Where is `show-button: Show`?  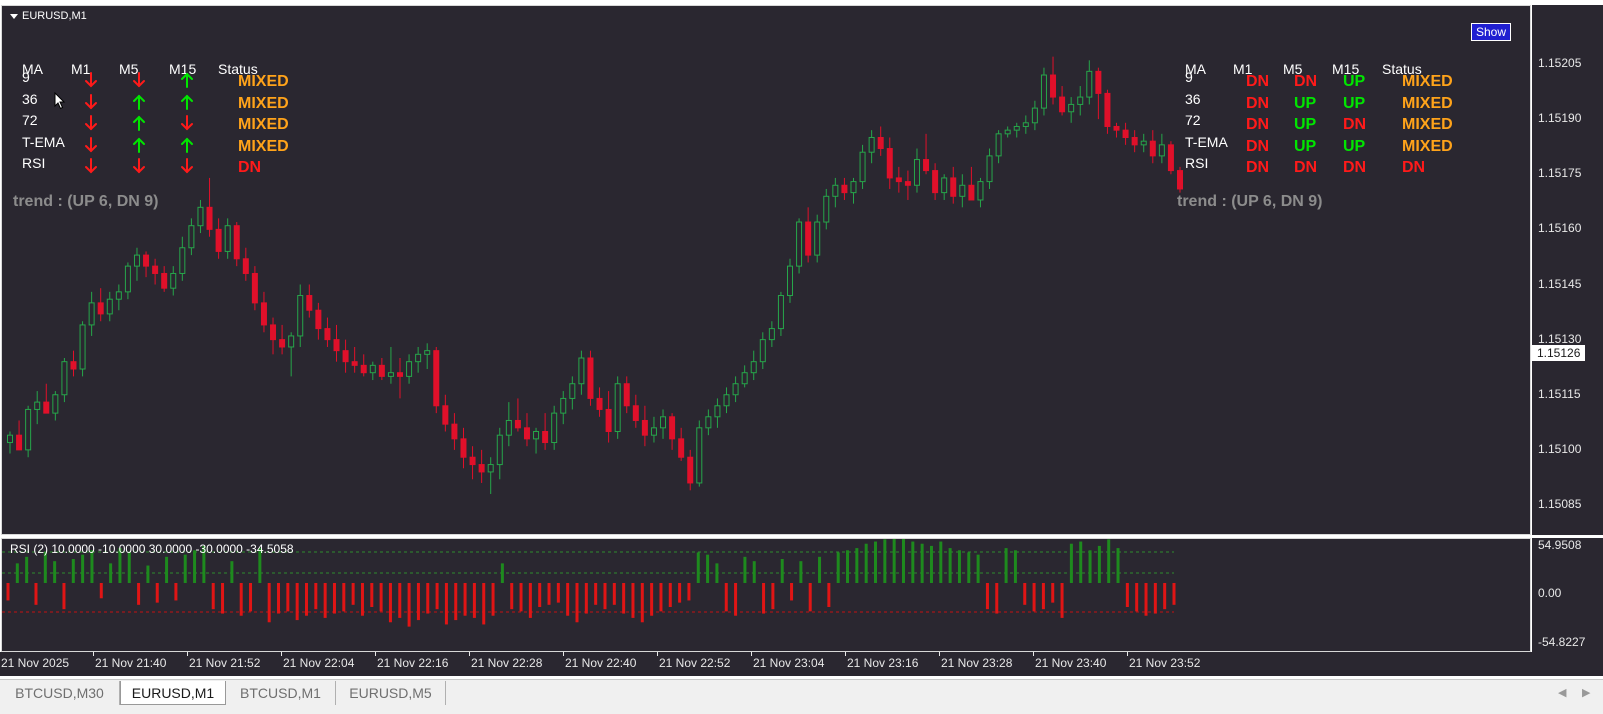
show-button: Show is located at coordinates (1491, 32).